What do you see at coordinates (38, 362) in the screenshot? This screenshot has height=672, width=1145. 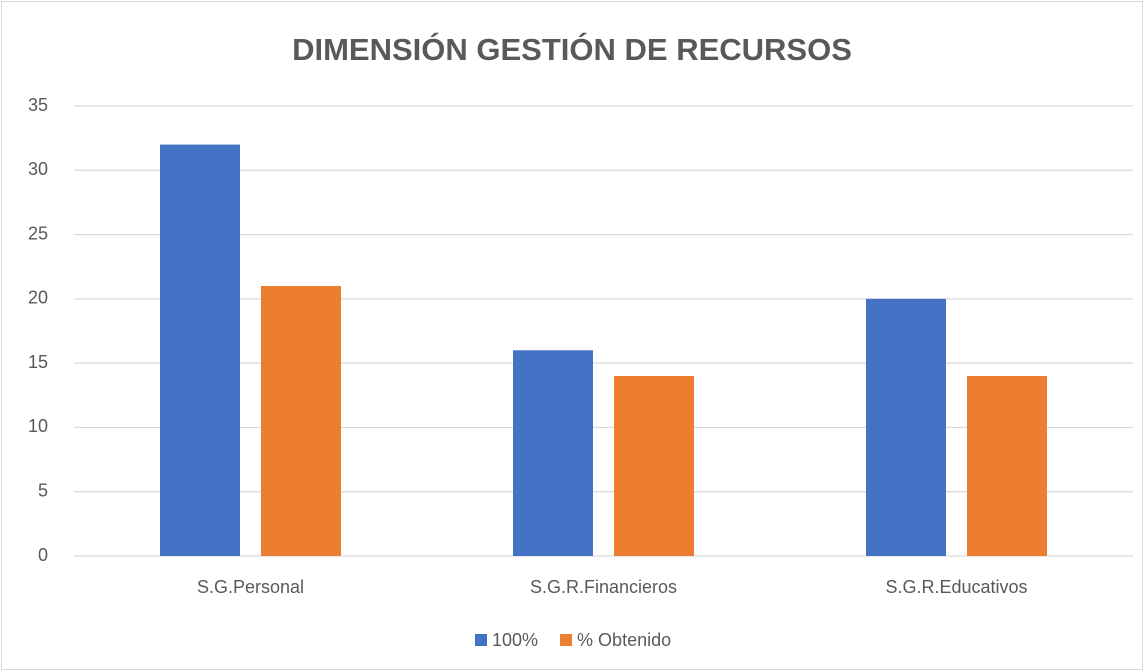 I see `y-tick-label: 15` at bounding box center [38, 362].